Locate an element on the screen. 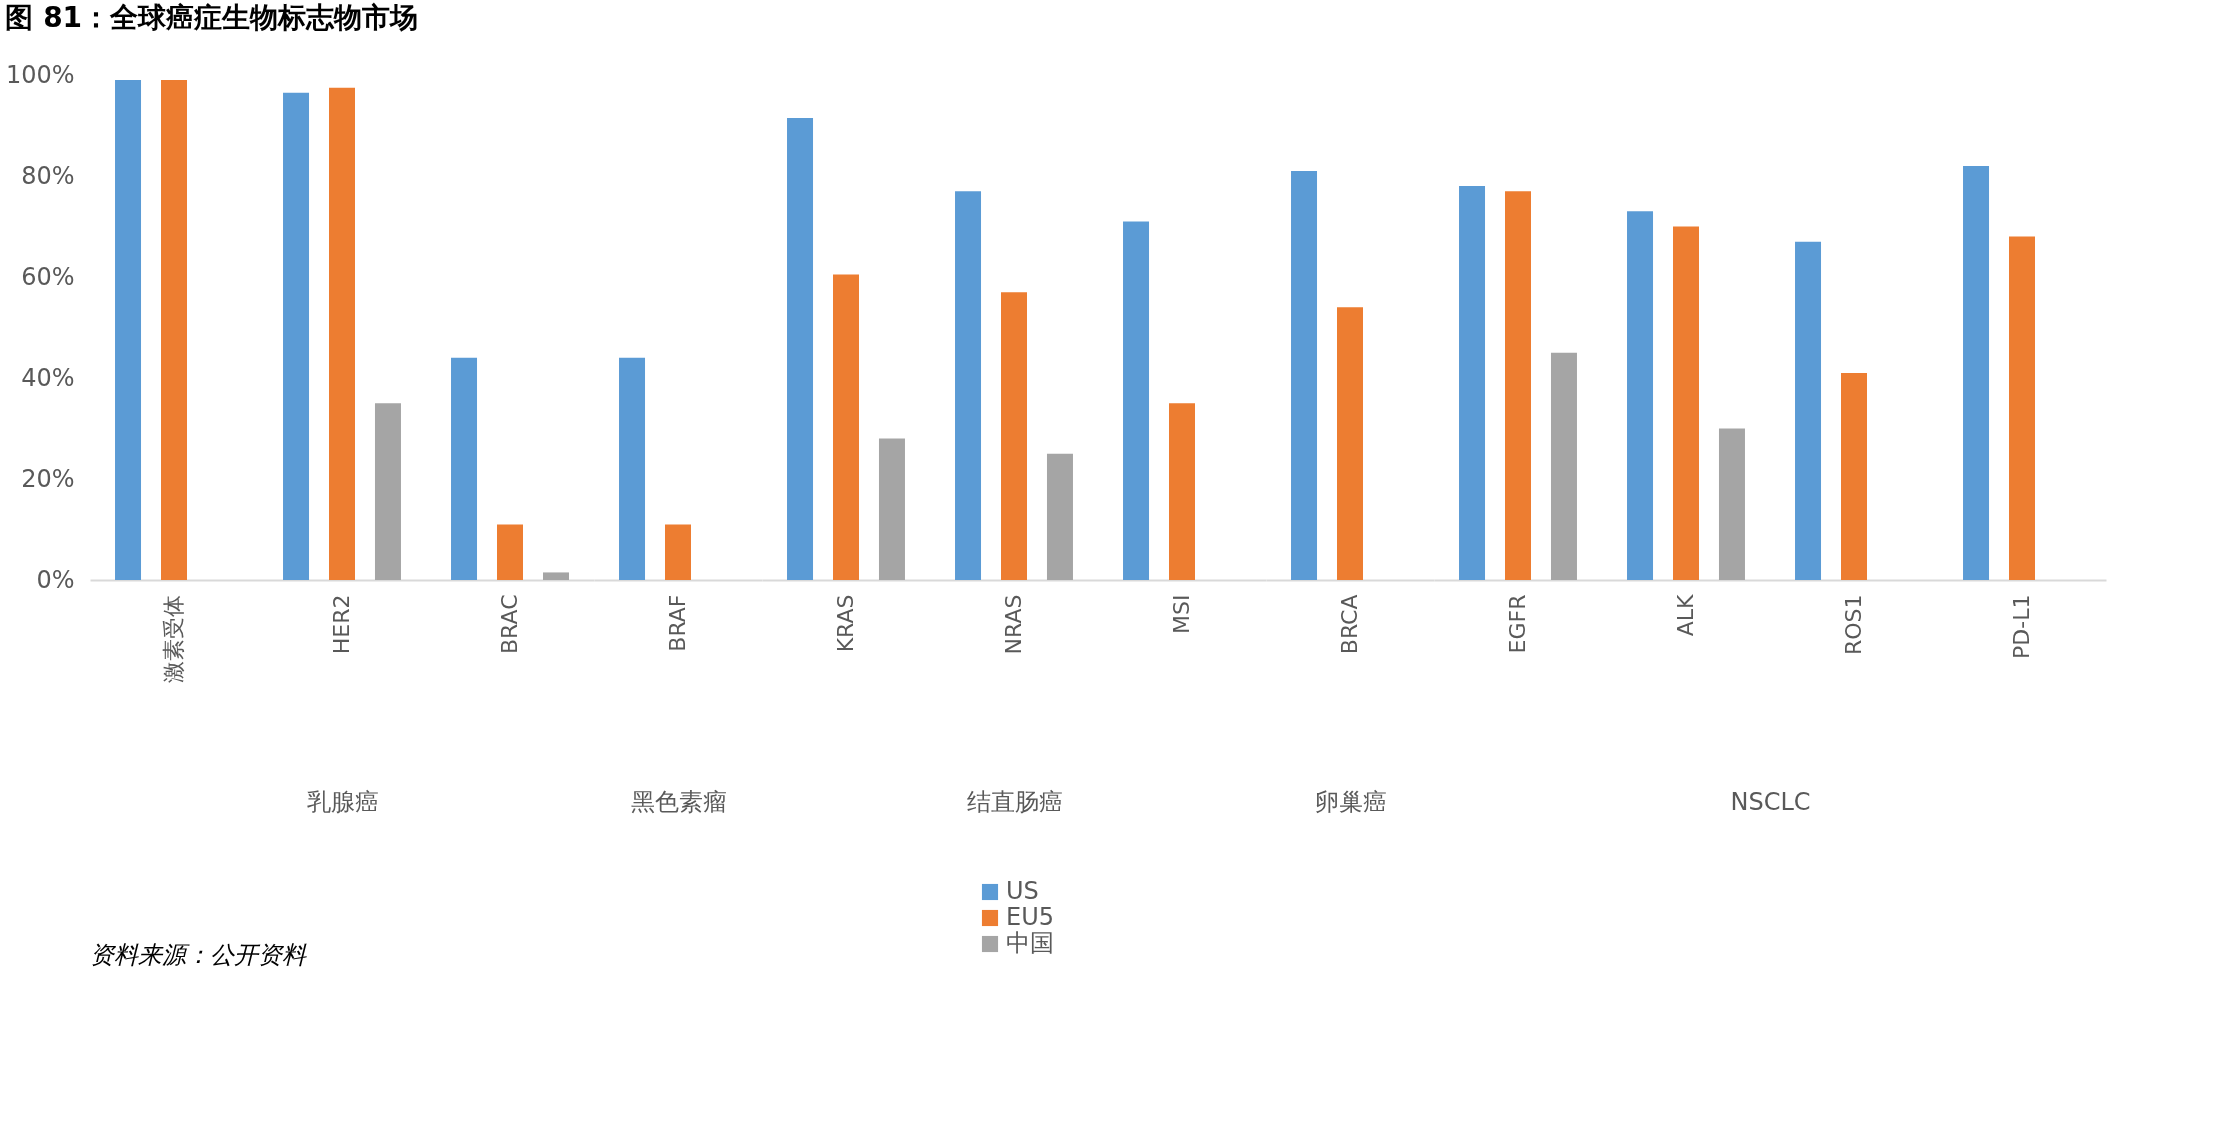 Image resolution: width=2240 pixels, height=1137 pixels. x-tick-label: 激素受体 is located at coordinates (173, 638).